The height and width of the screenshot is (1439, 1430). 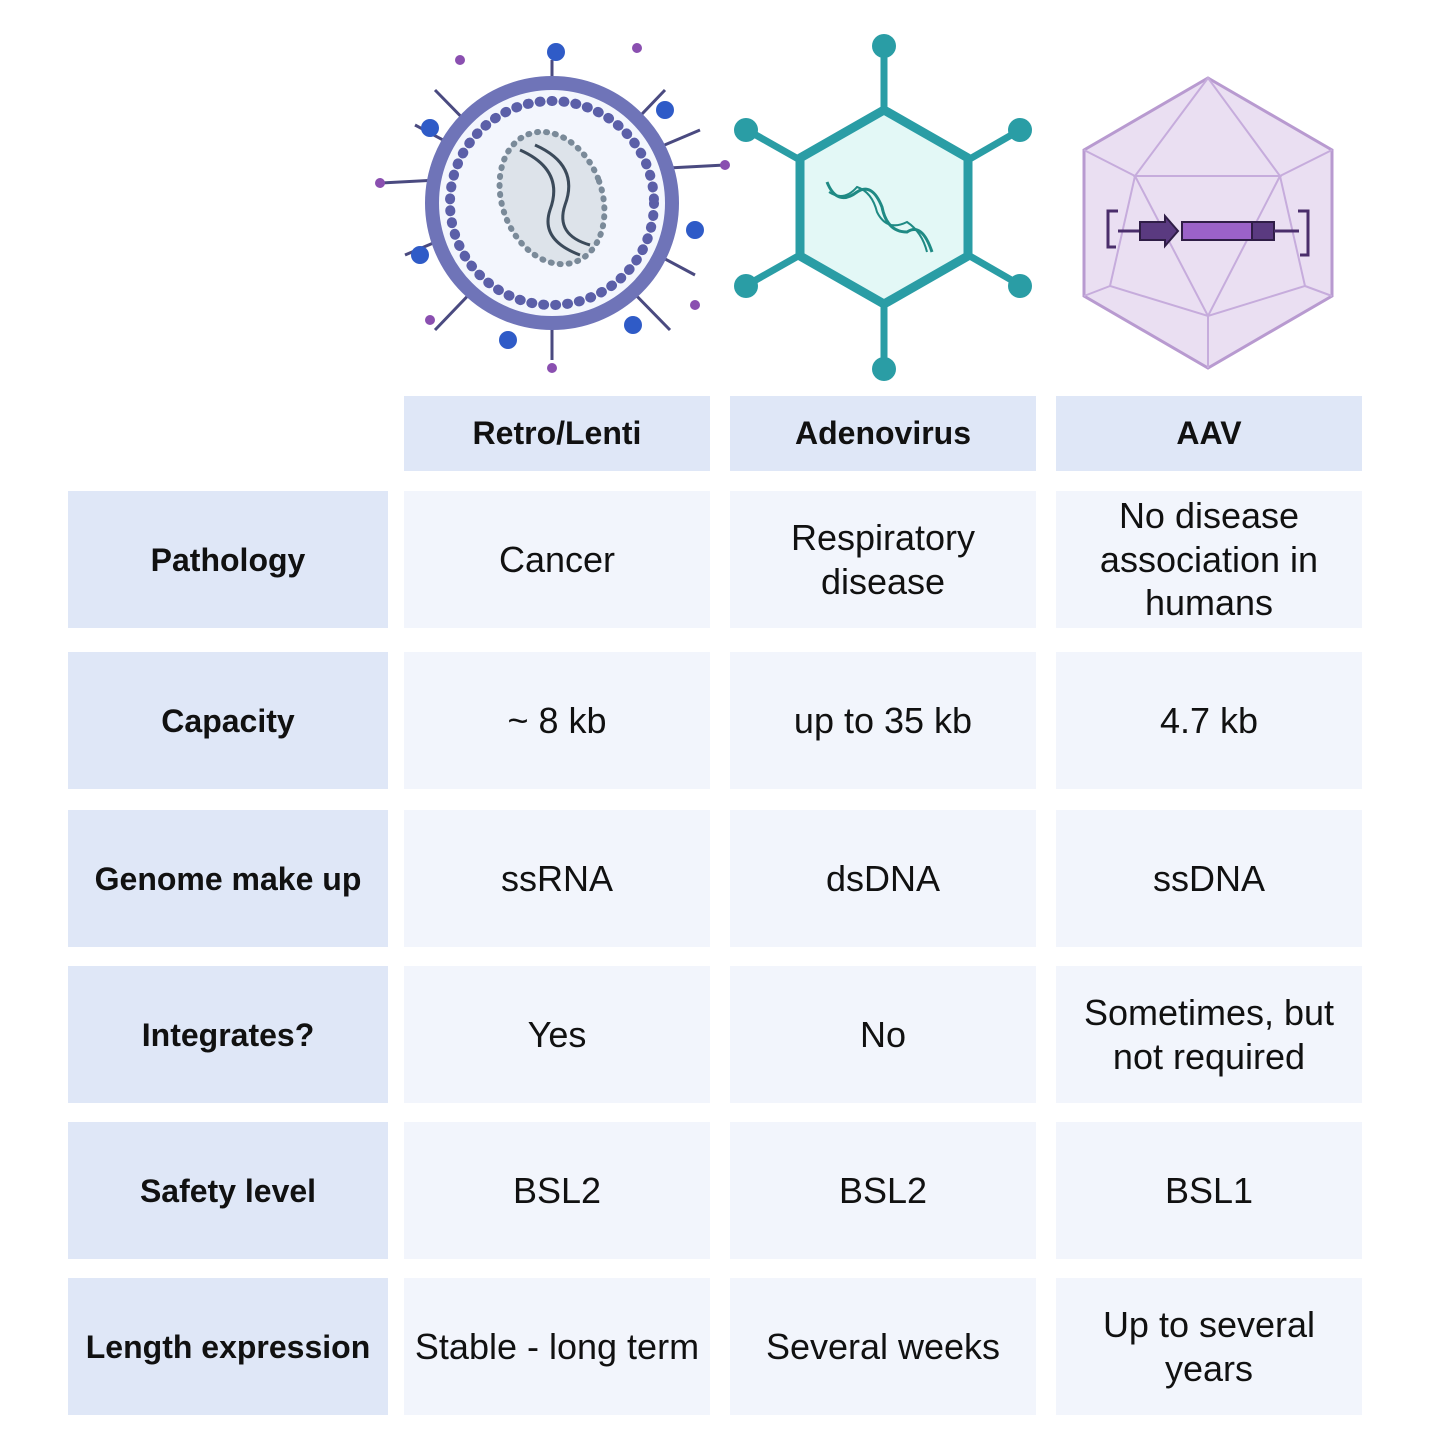 What do you see at coordinates (1209, 559) in the screenshot?
I see `table-cell: No disease association in humans` at bounding box center [1209, 559].